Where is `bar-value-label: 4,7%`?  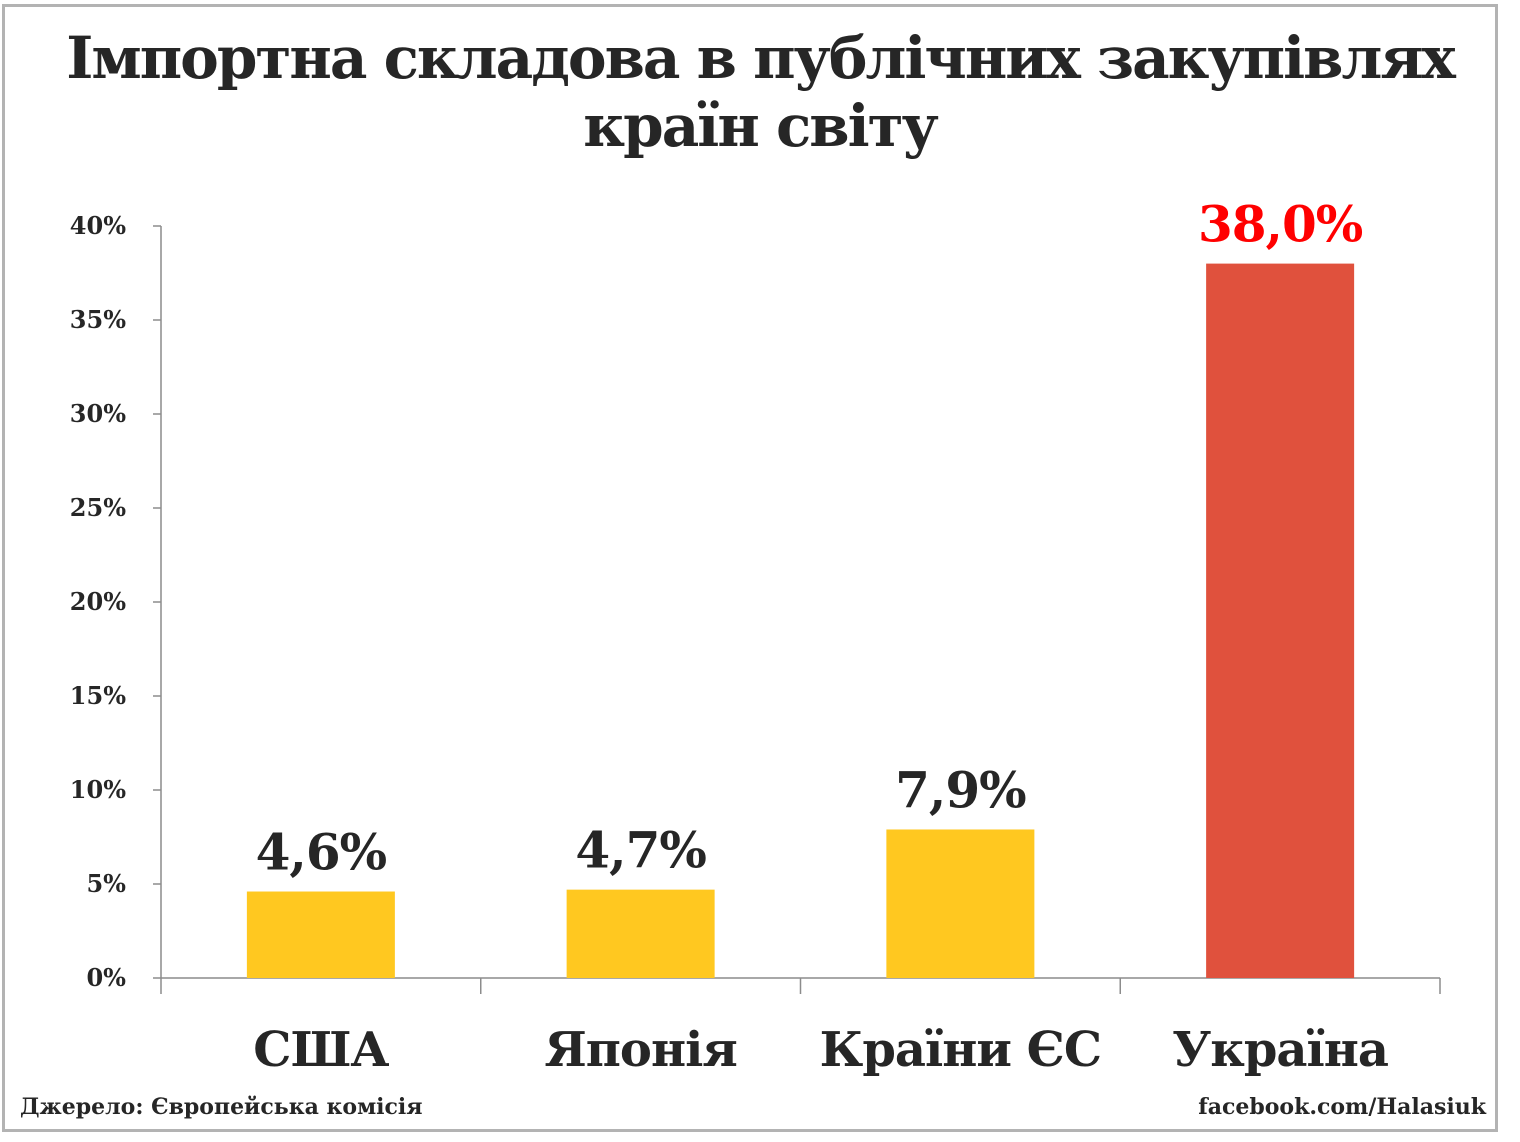
bar-value-label: 4,7% is located at coordinates (640, 850).